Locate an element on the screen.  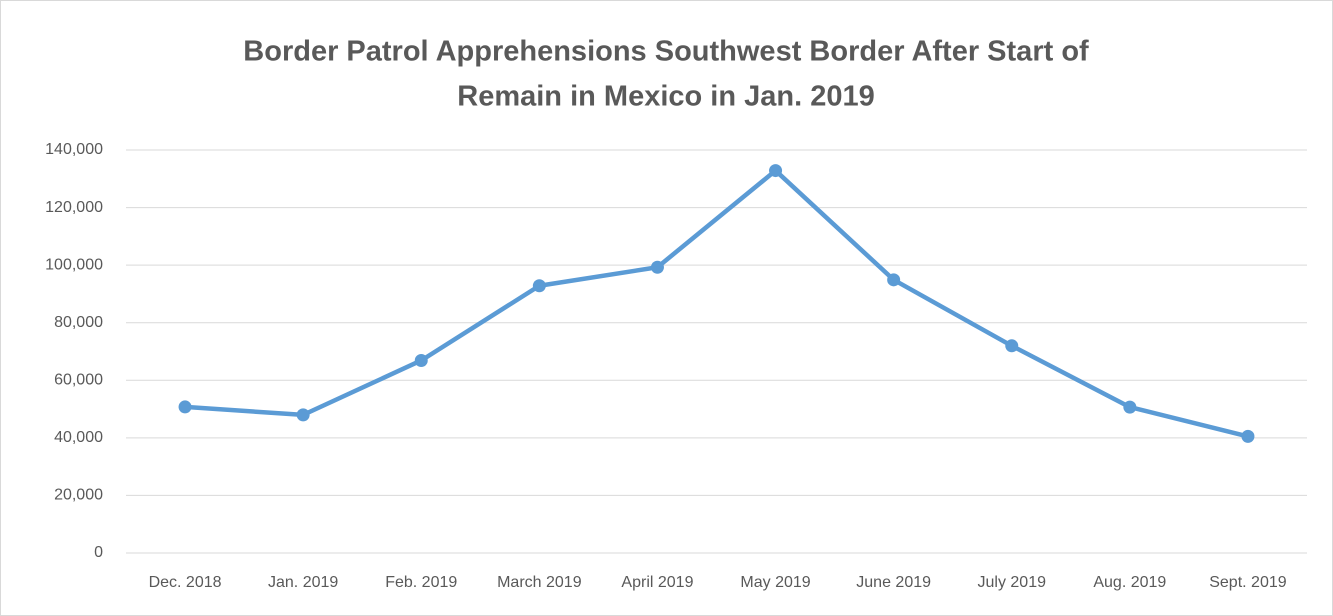
x-tick-label: Dec. 2018 is located at coordinates (185, 582).